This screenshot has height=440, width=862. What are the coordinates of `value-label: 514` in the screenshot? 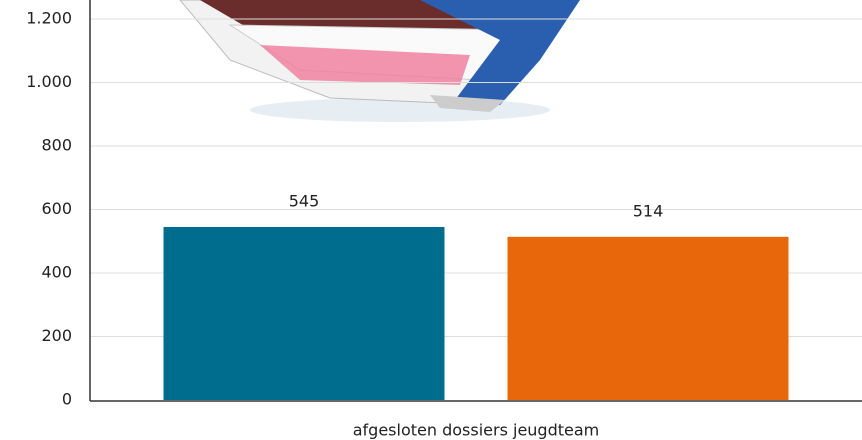 It's located at (648, 210).